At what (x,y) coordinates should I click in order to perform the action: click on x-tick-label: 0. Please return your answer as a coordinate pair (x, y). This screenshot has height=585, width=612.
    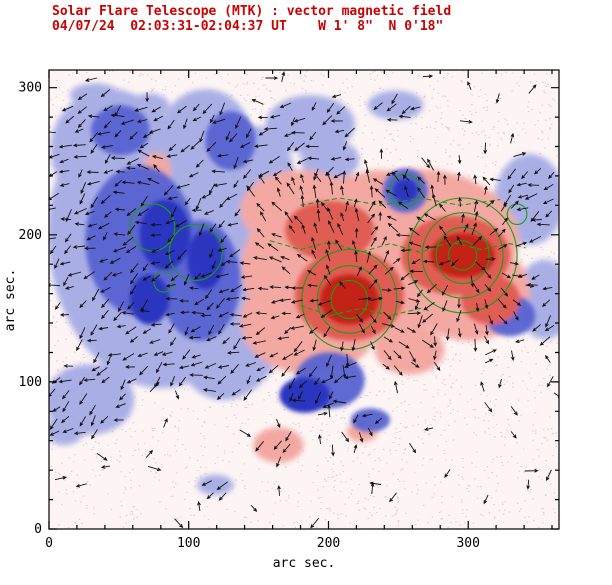
    Looking at the image, I should click on (49, 543).